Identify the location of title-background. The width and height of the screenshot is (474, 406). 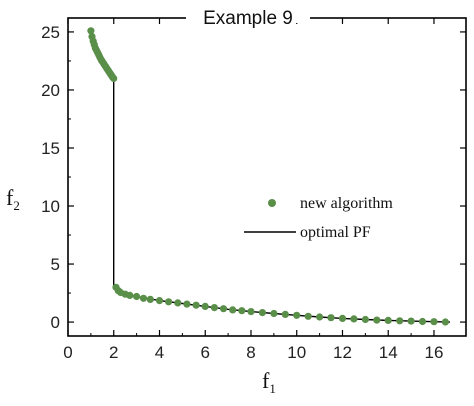
(248, 19).